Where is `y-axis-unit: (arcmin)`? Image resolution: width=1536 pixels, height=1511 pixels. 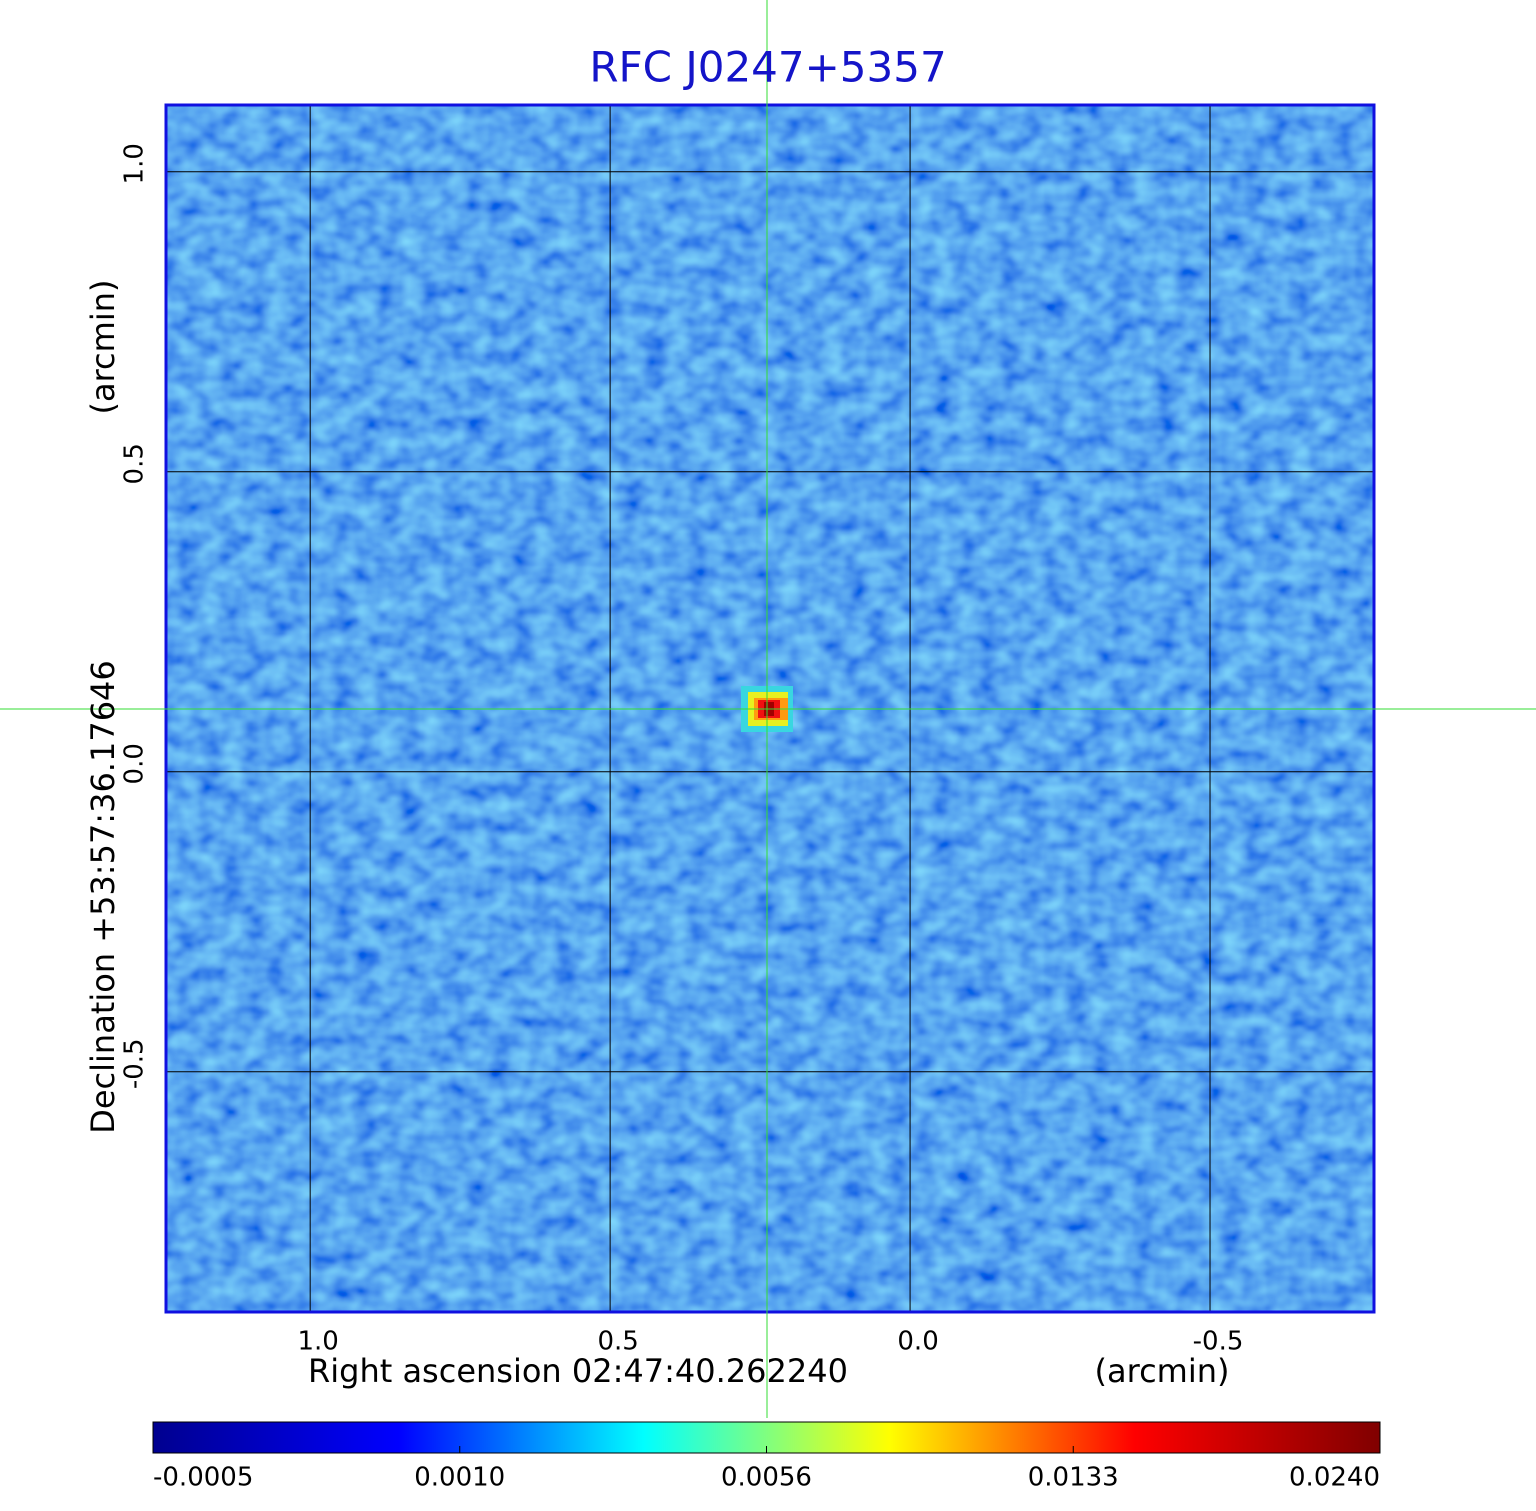
y-axis-unit: (arcmin) is located at coordinates (103, 347).